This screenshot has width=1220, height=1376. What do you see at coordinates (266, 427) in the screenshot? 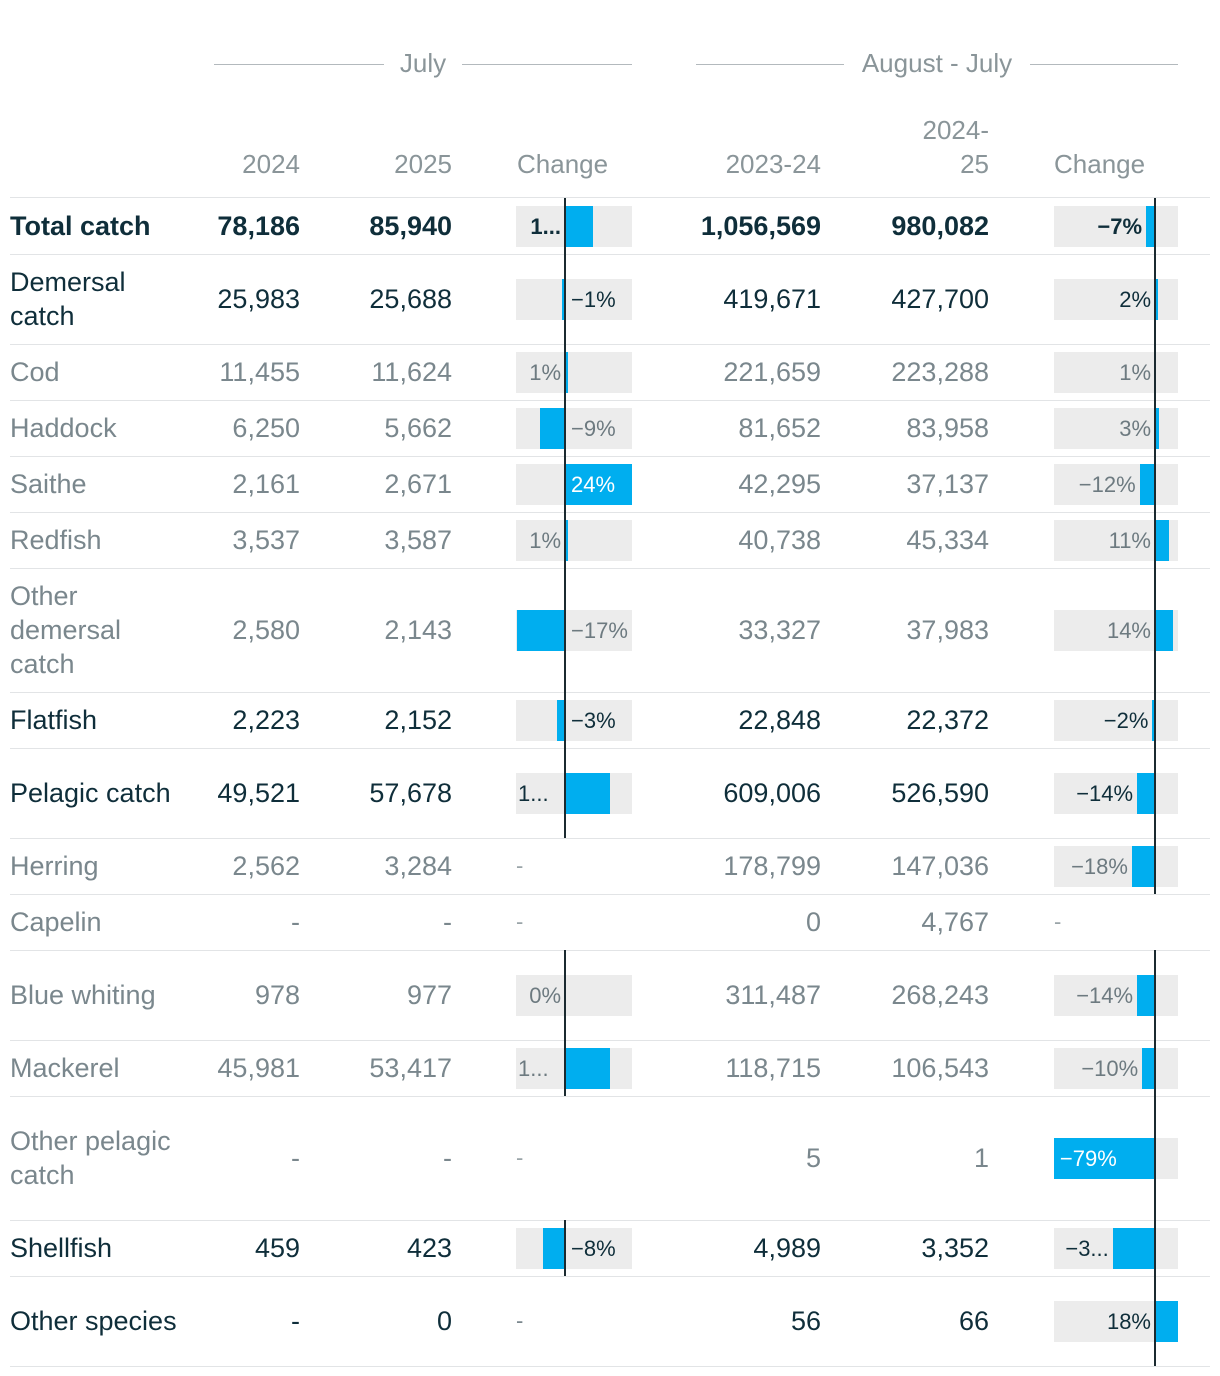
I see `value-2024: 6,250` at bounding box center [266, 427].